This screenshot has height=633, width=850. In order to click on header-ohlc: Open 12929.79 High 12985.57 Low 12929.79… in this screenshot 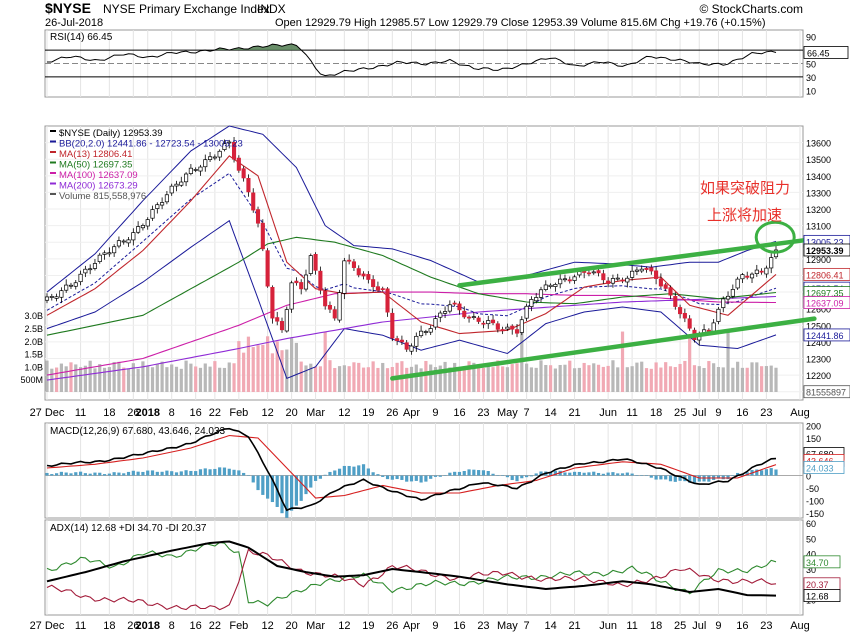, I will do `click(520, 23)`.